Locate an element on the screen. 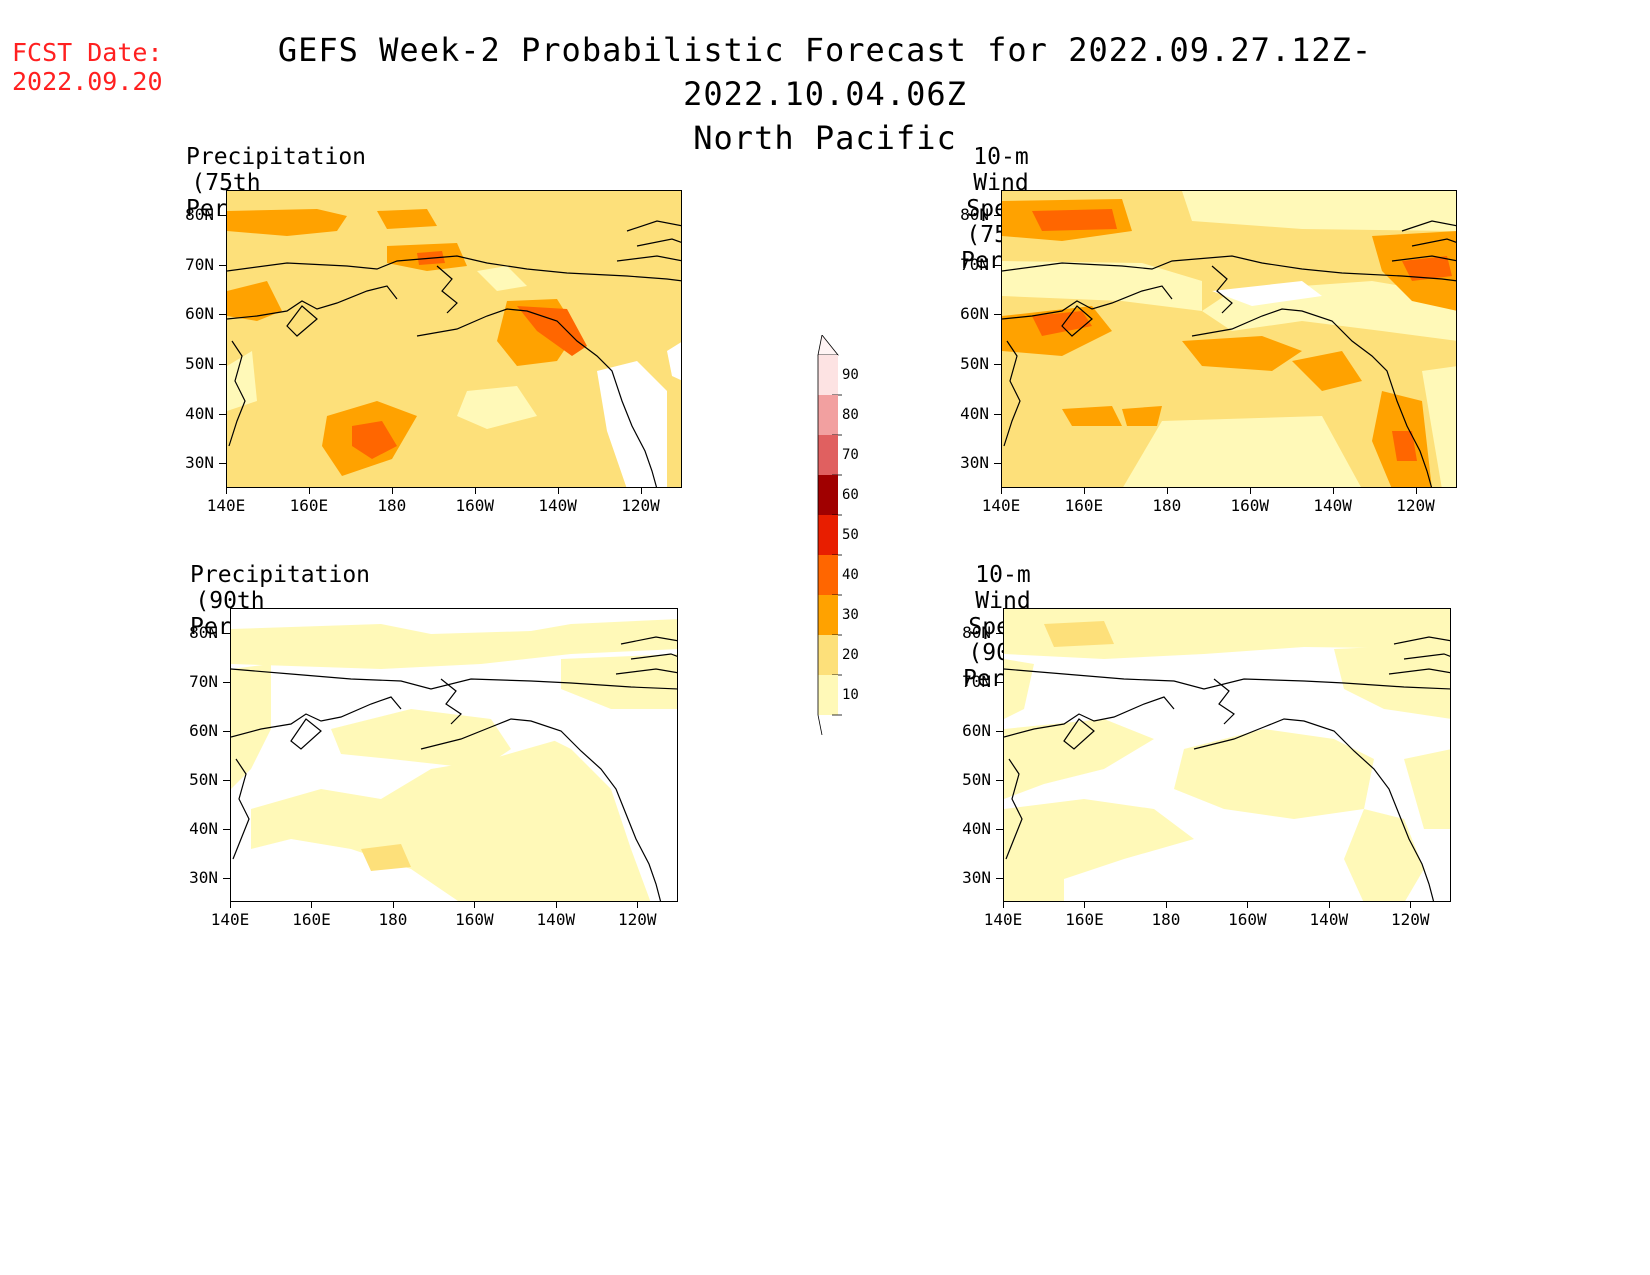  forecast-date-block: FCST Date: 2022.09.20 is located at coordinates (87, 67).